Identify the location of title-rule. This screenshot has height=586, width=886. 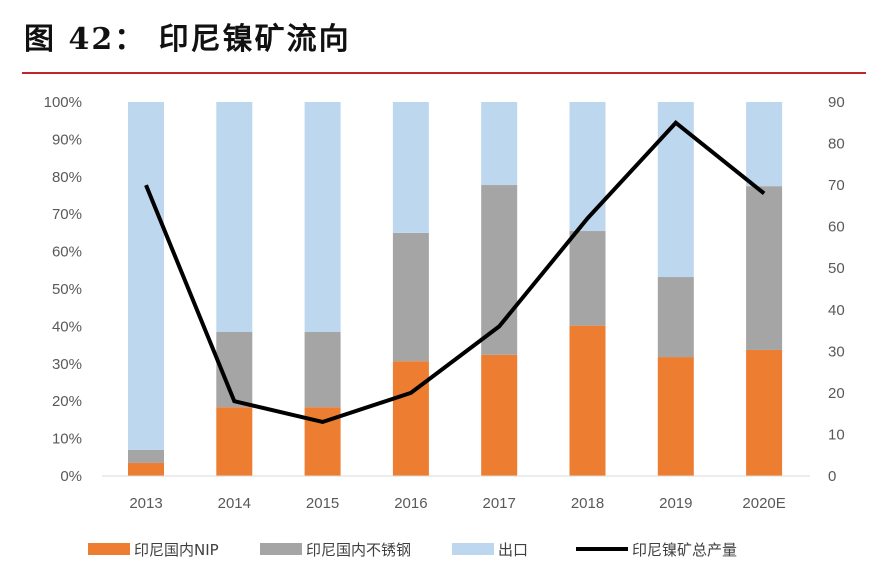
(444, 73).